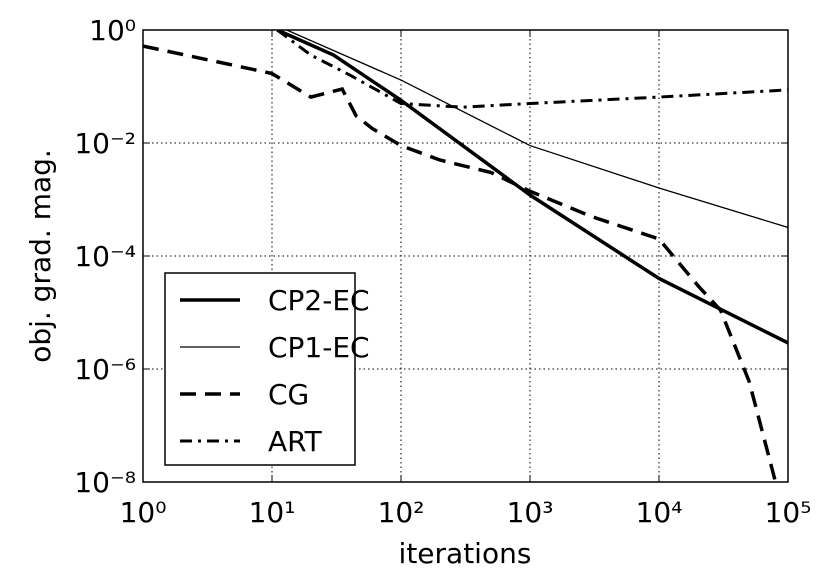  What do you see at coordinates (788, 512) in the screenshot?
I see `x-tick-label: 10⁵` at bounding box center [788, 512].